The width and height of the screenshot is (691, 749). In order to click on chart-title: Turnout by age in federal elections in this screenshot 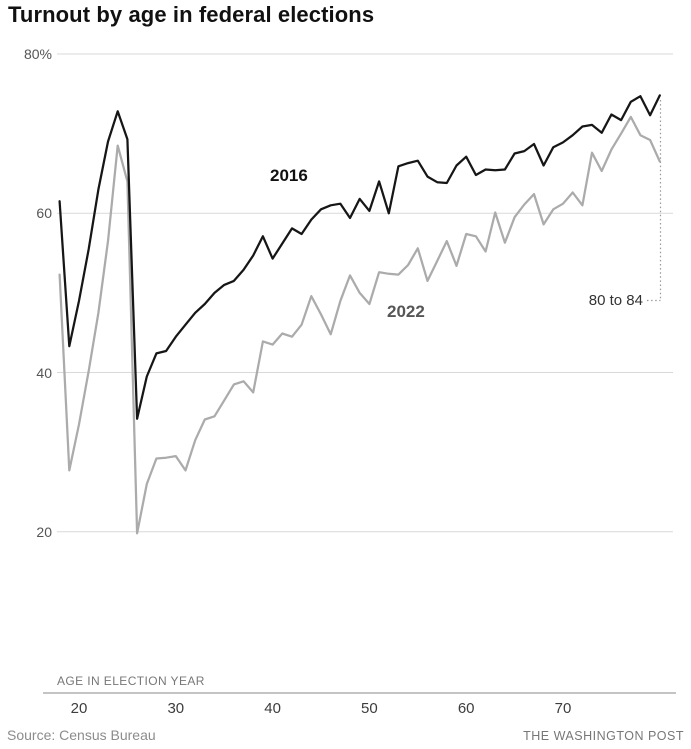, I will do `click(191, 14)`.